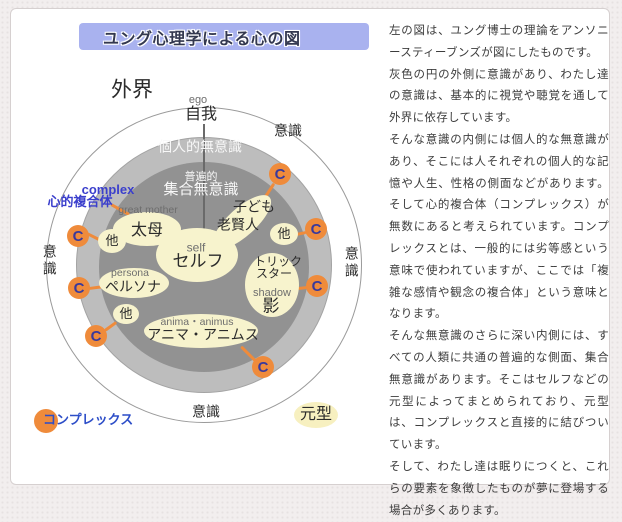 This screenshot has height=522, width=622. Describe the element at coordinates (203, 334) in the screenshot. I see `anima-animus-label-ja: アニマ・アニムス` at that location.